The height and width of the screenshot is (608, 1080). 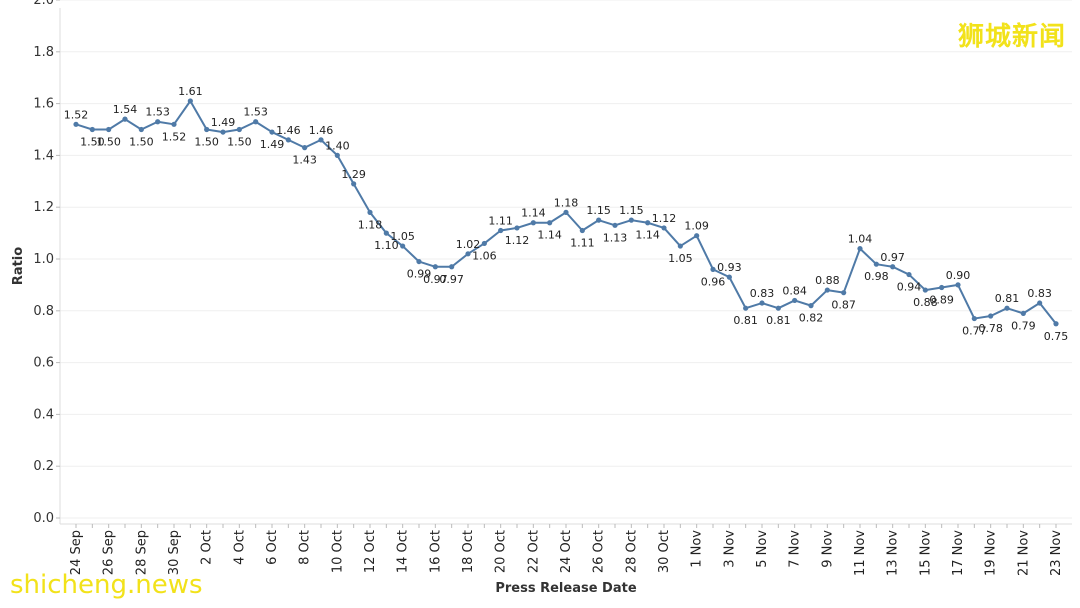 I want to click on y-tick-label: 1.0, so click(x=43, y=259).